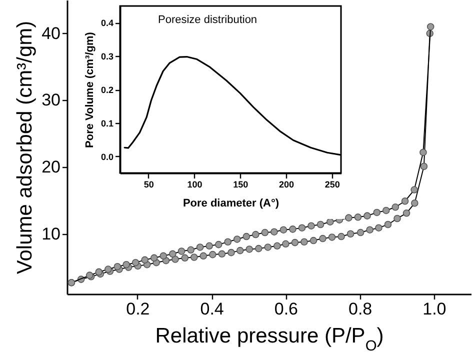  What do you see at coordinates (231, 204) in the screenshot?
I see `x-axis-title: Pore diameter (A°)` at bounding box center [231, 204].